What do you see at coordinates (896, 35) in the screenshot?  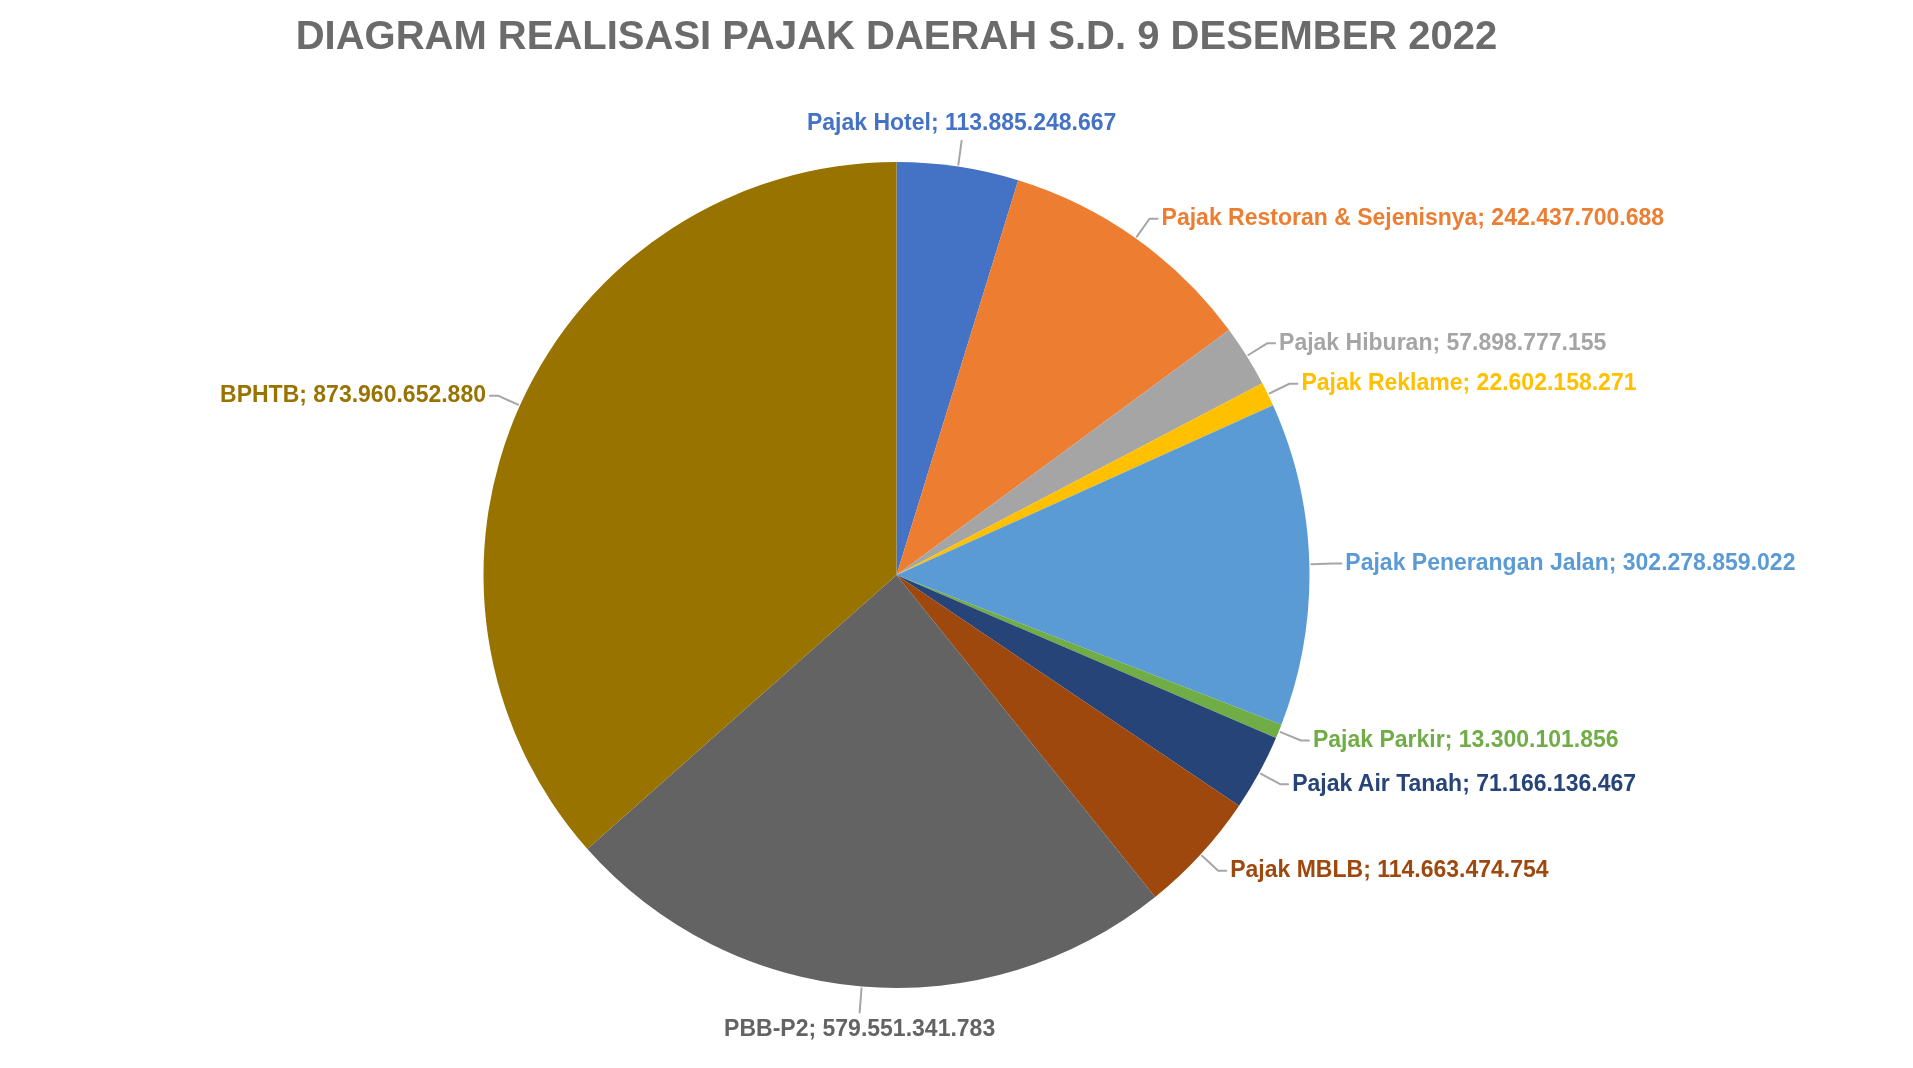 I see `chart-title: DIAGRAM REALISASI PAJAK DAERAH S.D. 9 DESEMBER 2022` at bounding box center [896, 35].